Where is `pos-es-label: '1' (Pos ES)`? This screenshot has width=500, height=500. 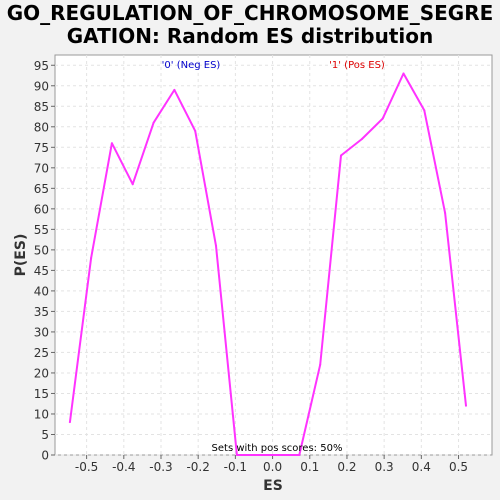 pos-es-label: '1' (Pos ES) is located at coordinates (357, 65).